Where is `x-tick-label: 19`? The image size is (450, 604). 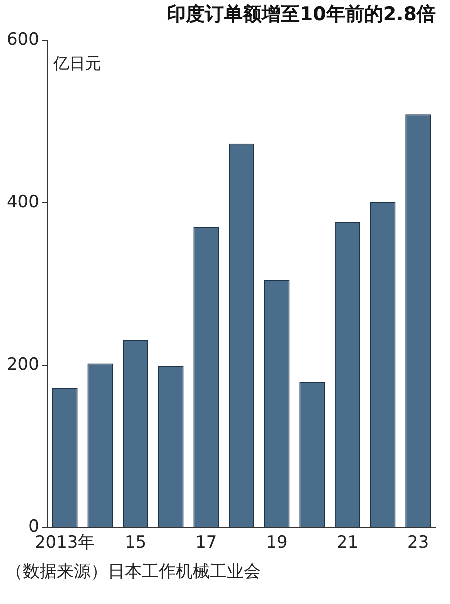 x-tick-label: 19 is located at coordinates (277, 543).